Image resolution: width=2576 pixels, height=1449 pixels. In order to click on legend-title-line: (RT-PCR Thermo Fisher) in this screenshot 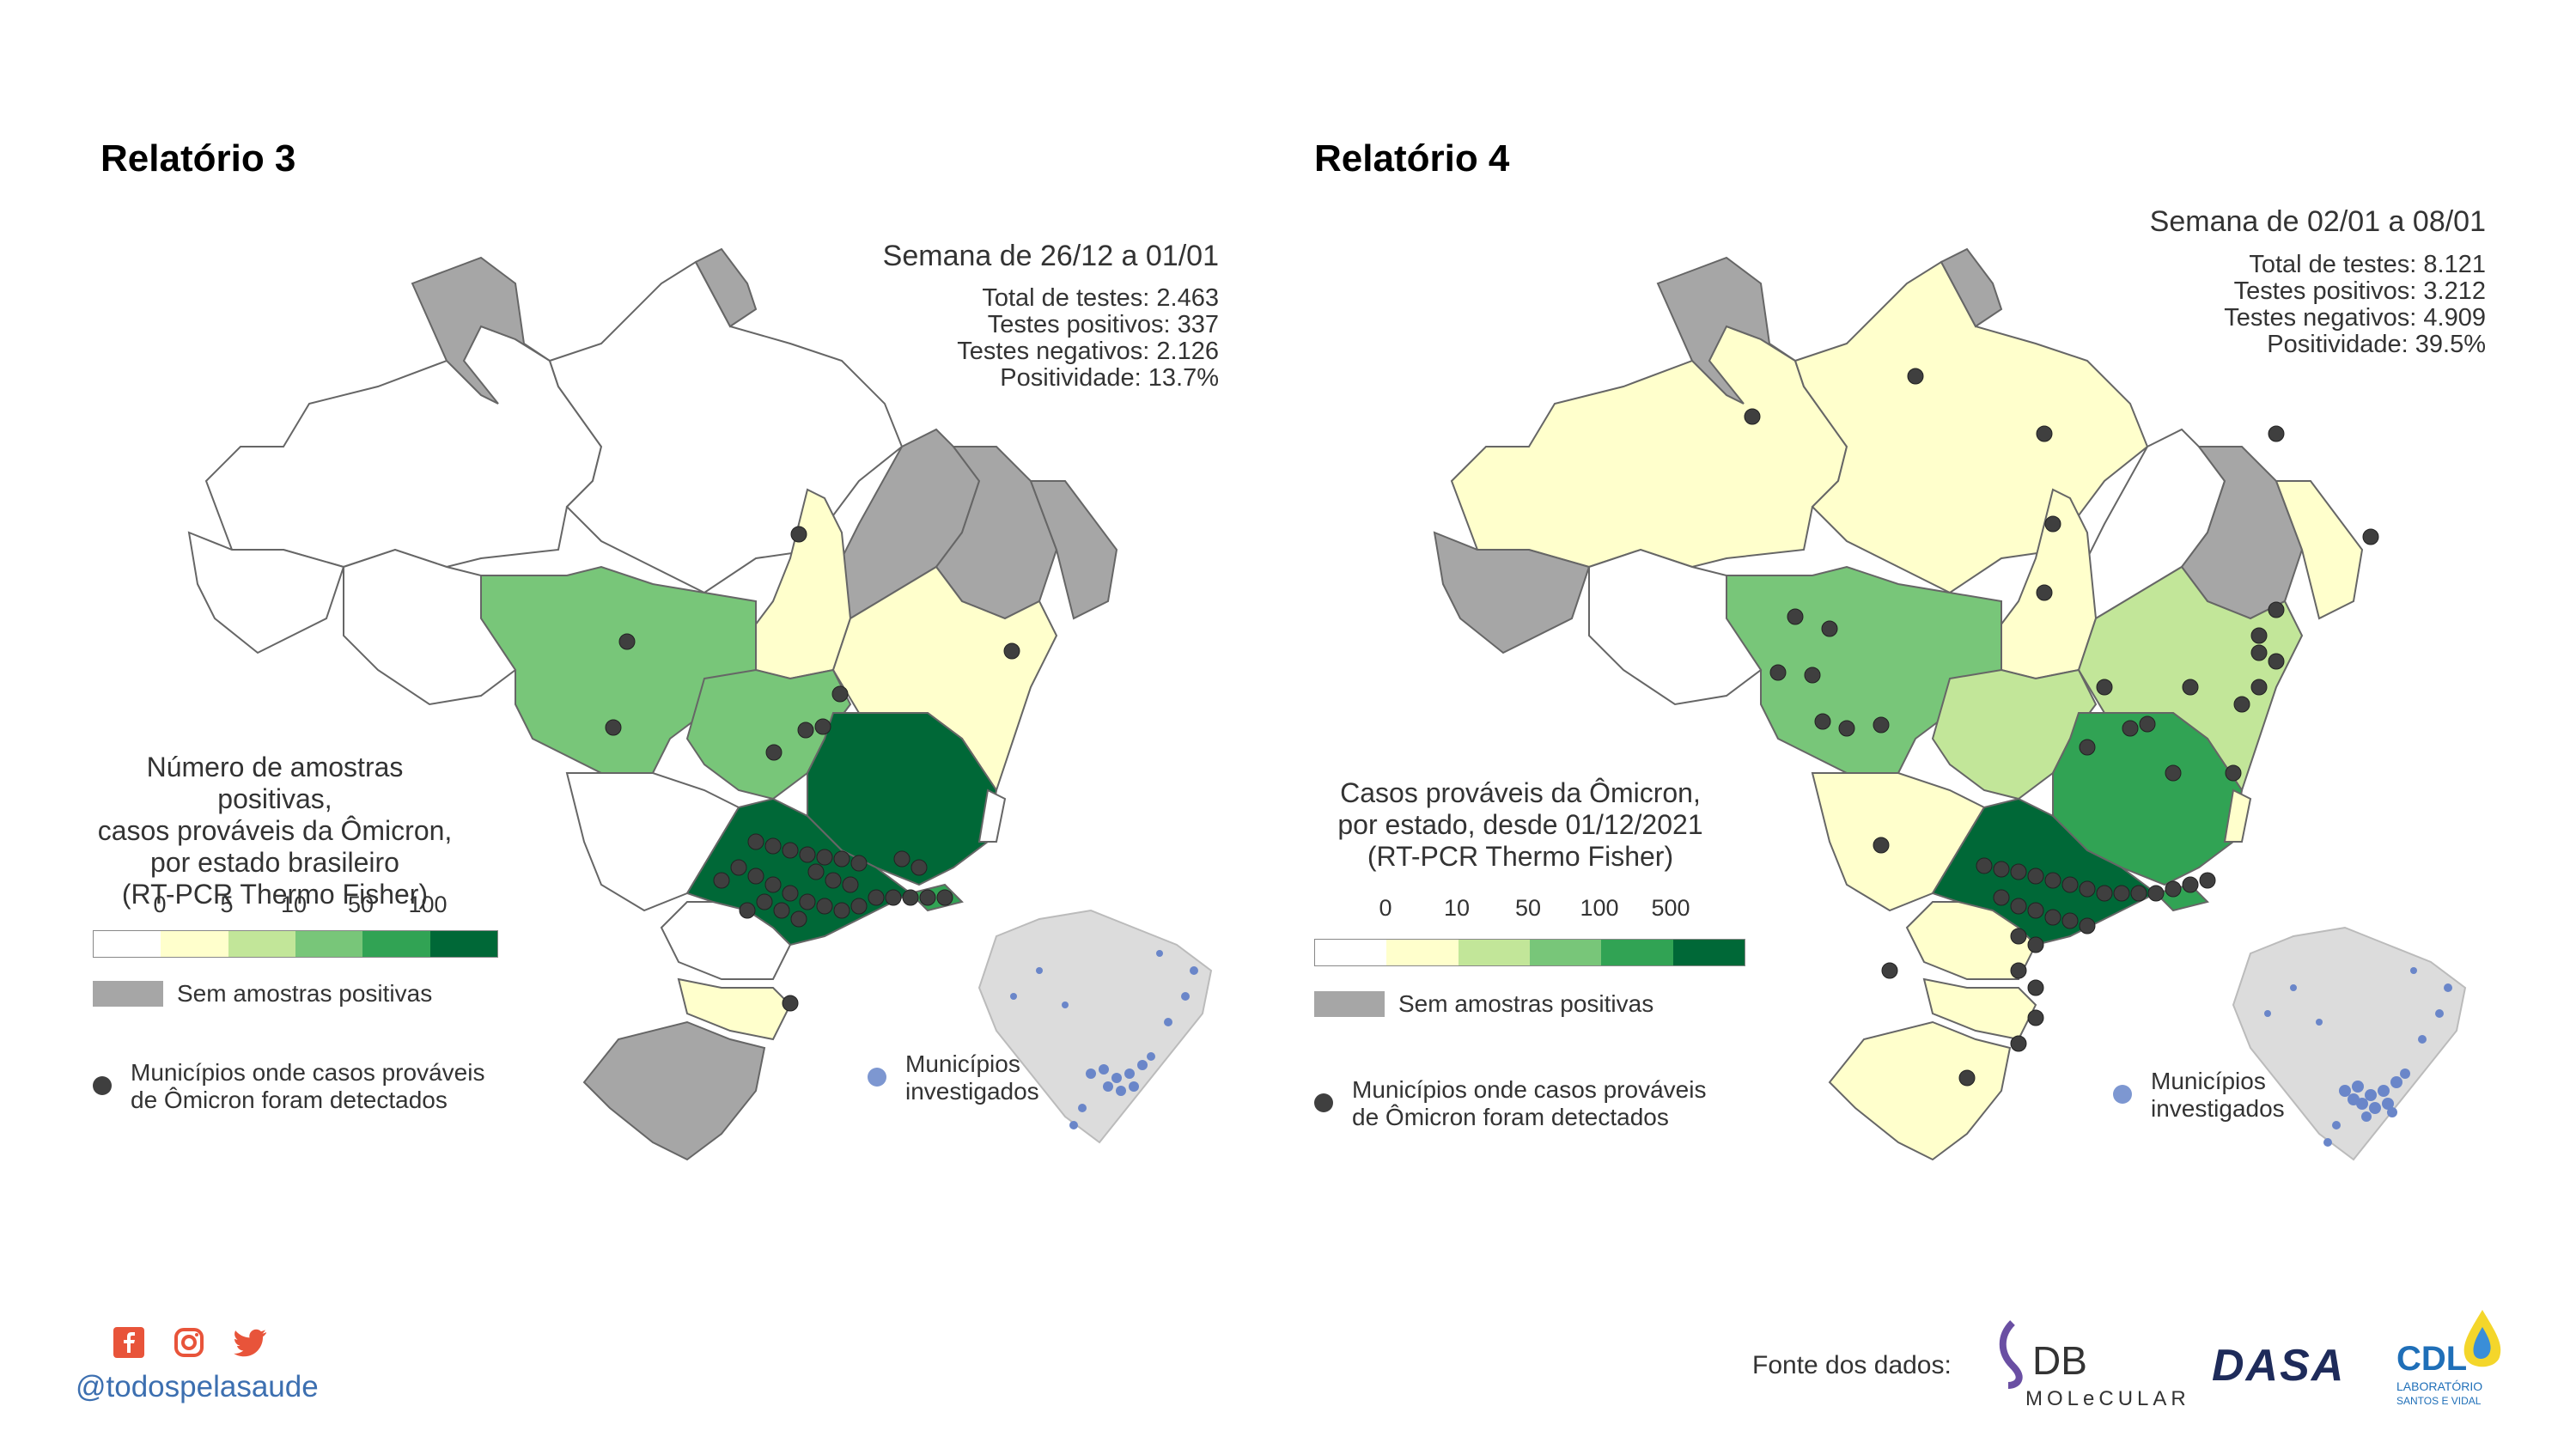, I will do `click(1520, 856)`.